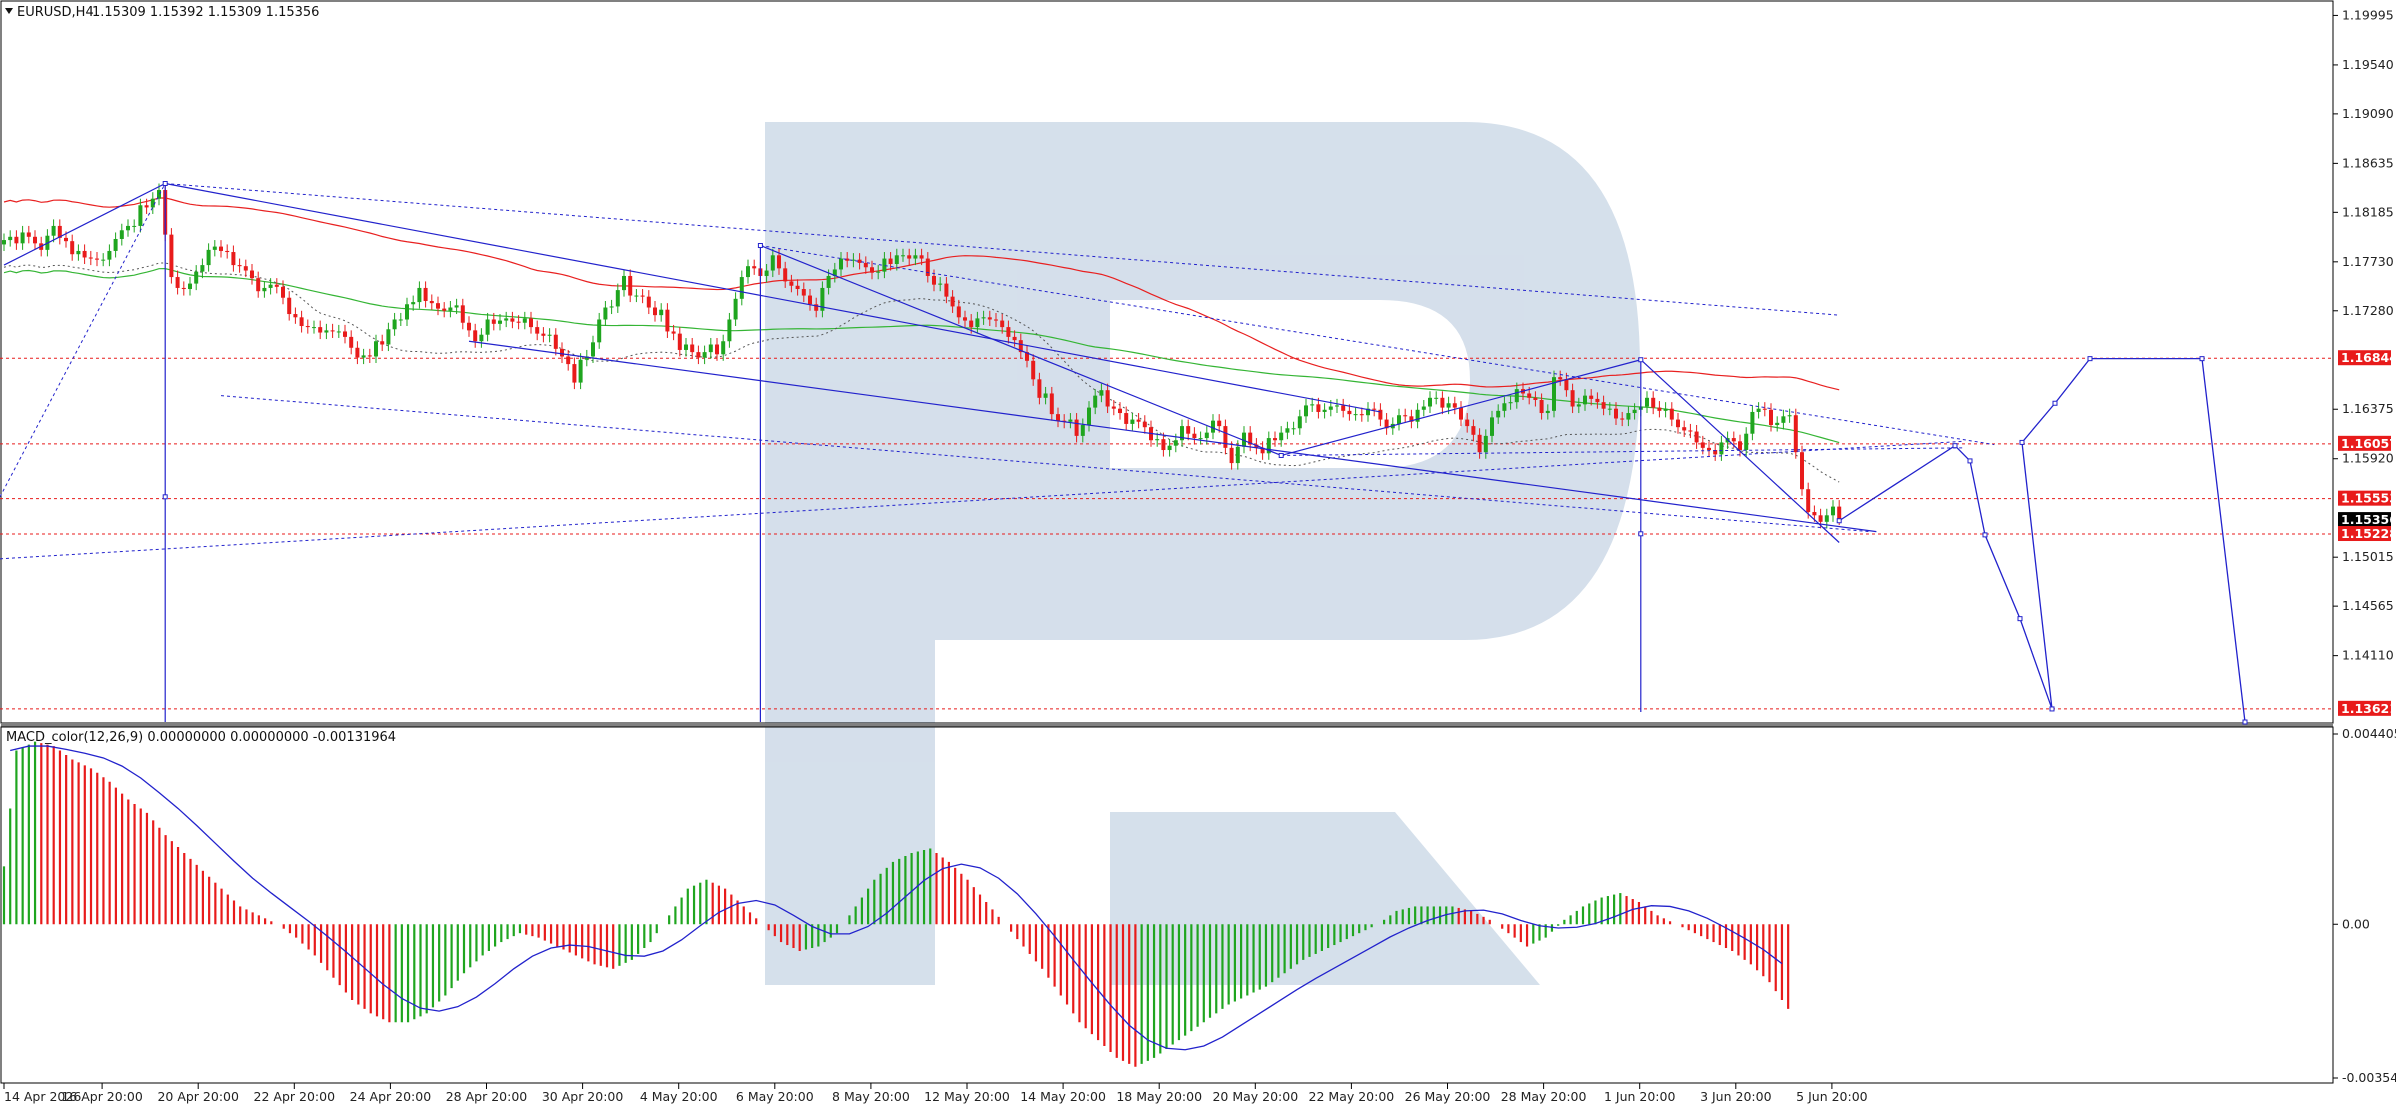 The width and height of the screenshot is (2396, 1114). What do you see at coordinates (2368, 533) in the screenshot?
I see `price-level-label: 1.15228` at bounding box center [2368, 533].